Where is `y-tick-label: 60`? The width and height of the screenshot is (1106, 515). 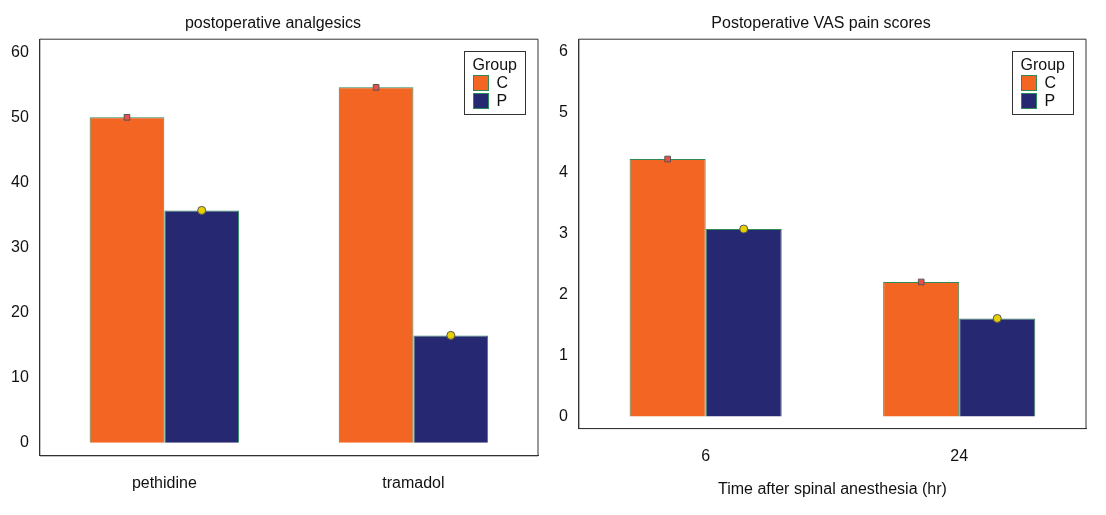 y-tick-label: 60 is located at coordinates (20, 51).